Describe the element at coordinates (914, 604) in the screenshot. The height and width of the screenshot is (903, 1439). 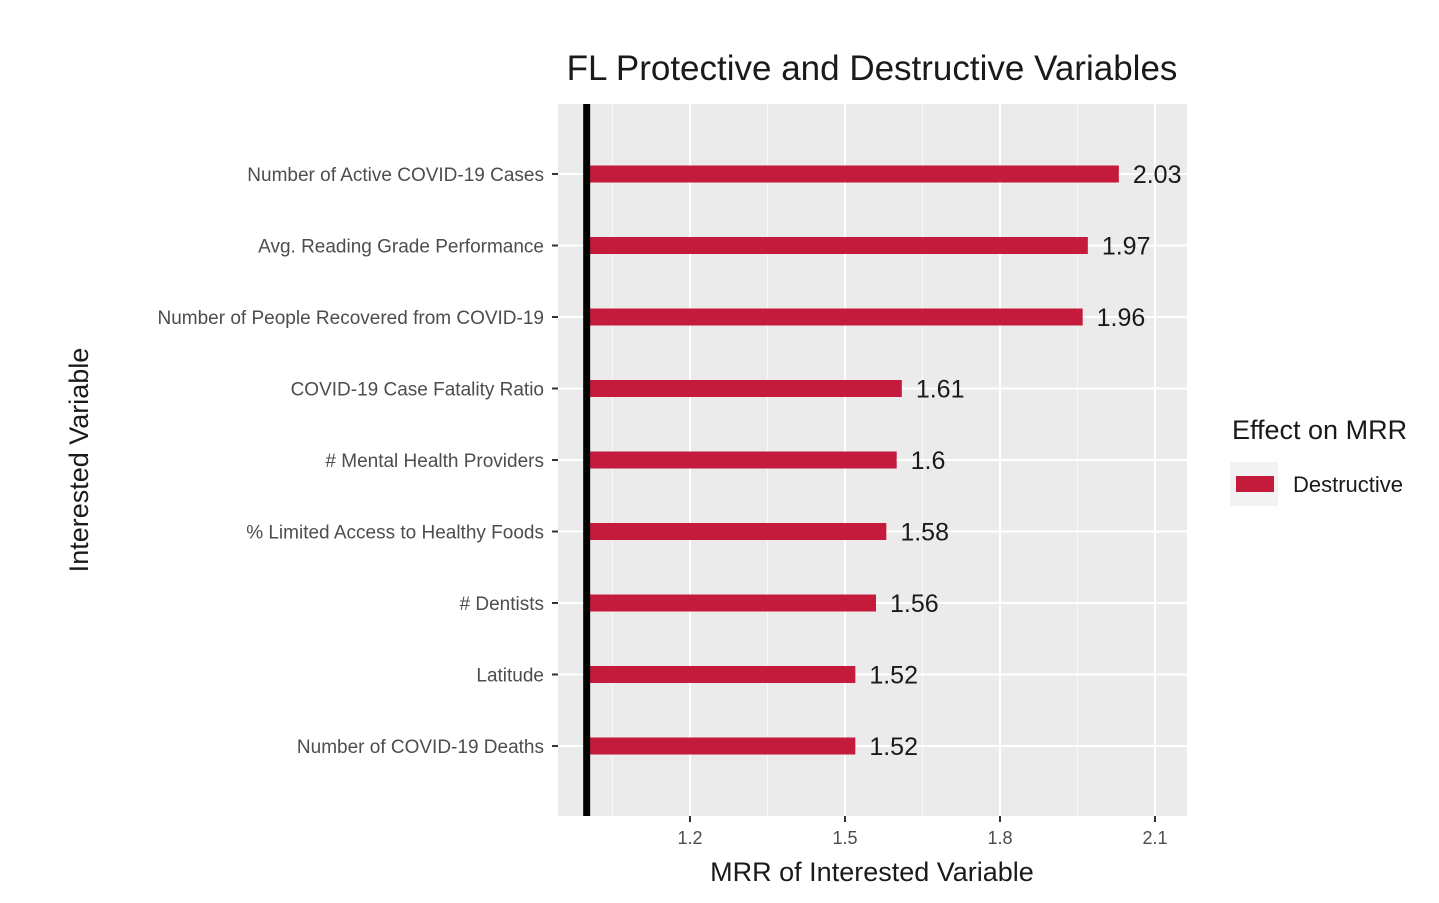
I see `bar-value-label: 1.56` at that location.